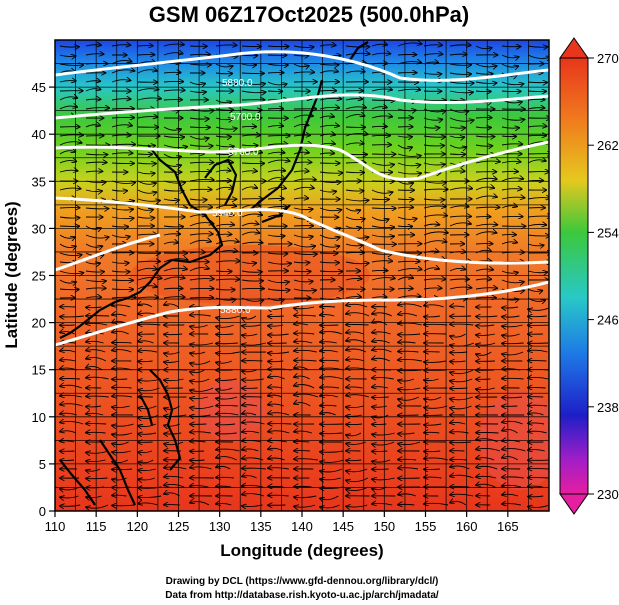  Describe the element at coordinates (302, 230) in the screenshot. I see `contour-line` at that location.